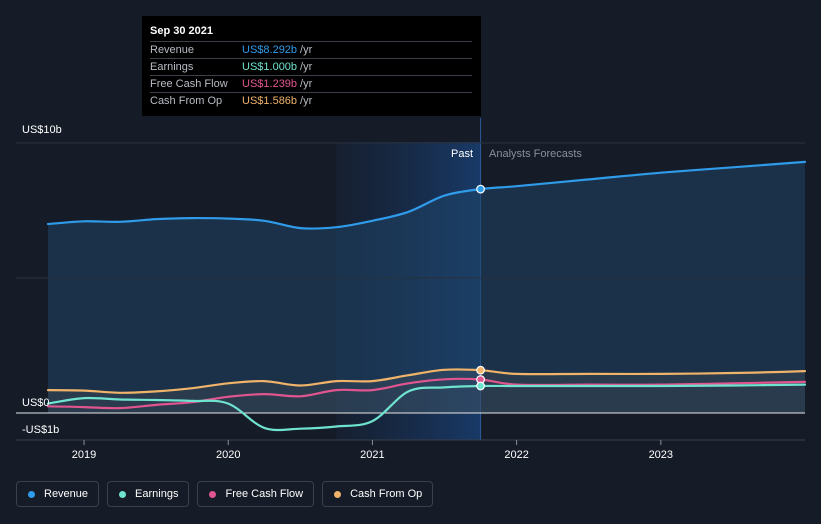 The image size is (821, 524). I want to click on tooltip-label: Revenue, so click(172, 50).